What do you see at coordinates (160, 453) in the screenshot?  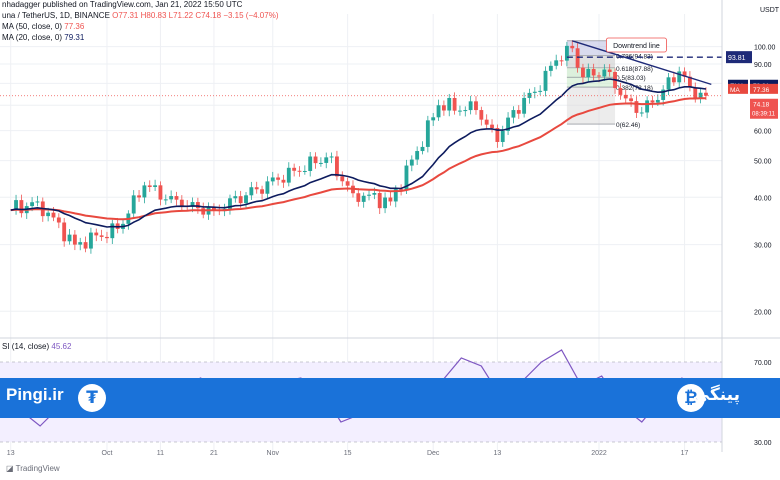 I see `x-tick-label: 11` at bounding box center [160, 453].